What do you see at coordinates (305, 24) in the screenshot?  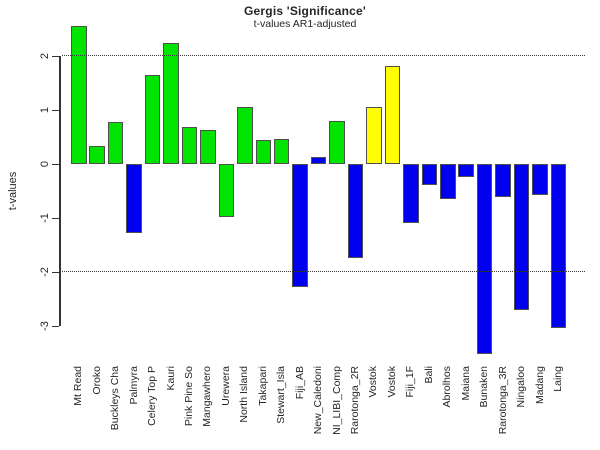 I see `chart-subtitle: t-values AR1-adjusted` at bounding box center [305, 24].